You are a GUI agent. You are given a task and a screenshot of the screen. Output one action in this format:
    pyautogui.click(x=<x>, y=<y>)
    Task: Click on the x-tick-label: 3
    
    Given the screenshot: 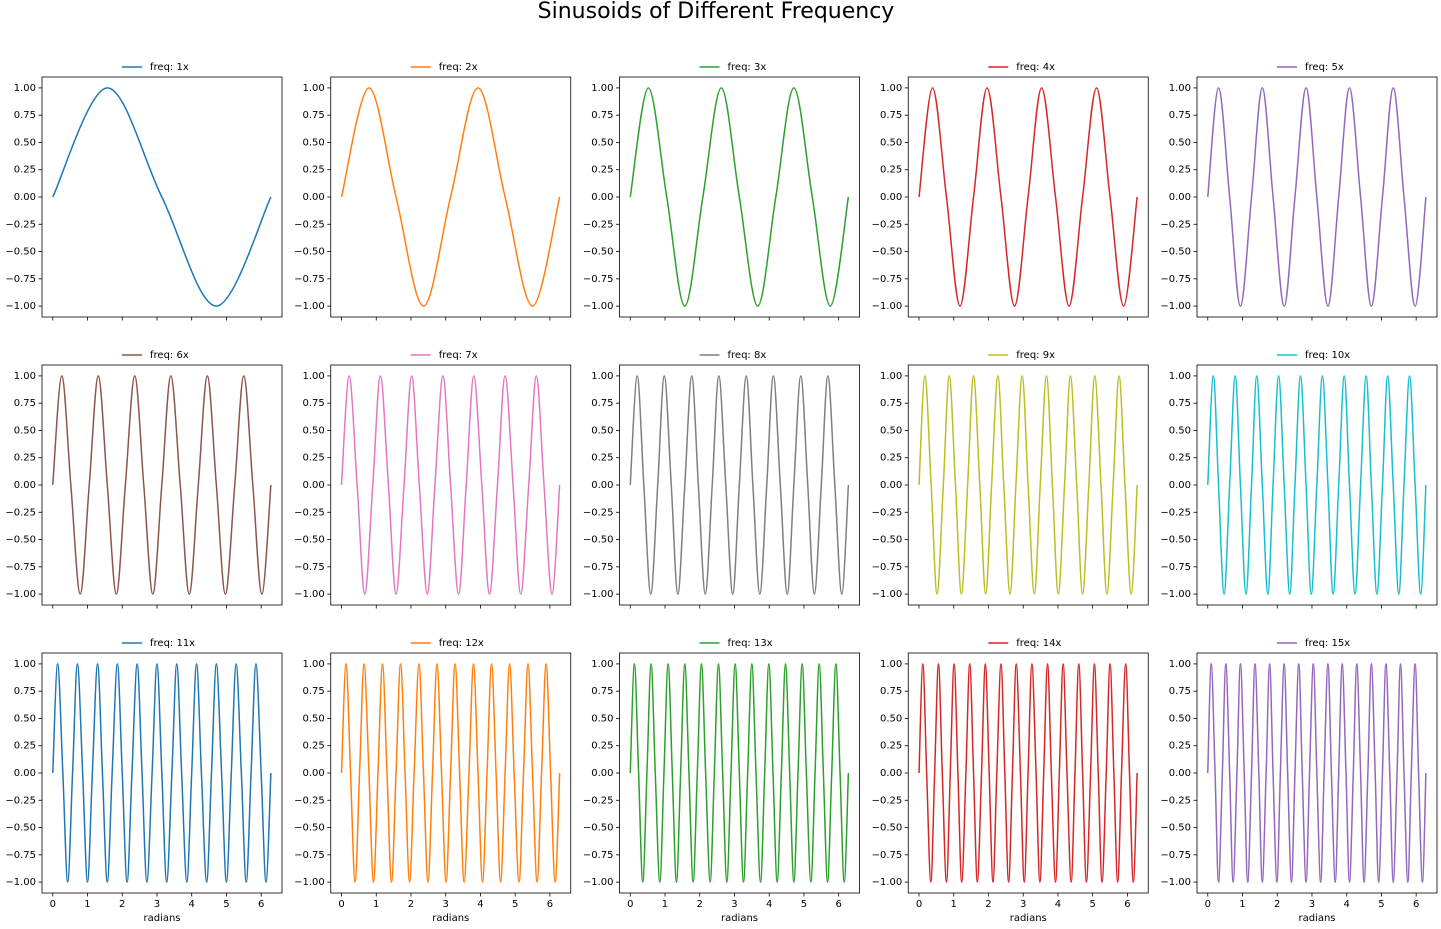 What is the action you would take?
    pyautogui.click(x=1312, y=904)
    